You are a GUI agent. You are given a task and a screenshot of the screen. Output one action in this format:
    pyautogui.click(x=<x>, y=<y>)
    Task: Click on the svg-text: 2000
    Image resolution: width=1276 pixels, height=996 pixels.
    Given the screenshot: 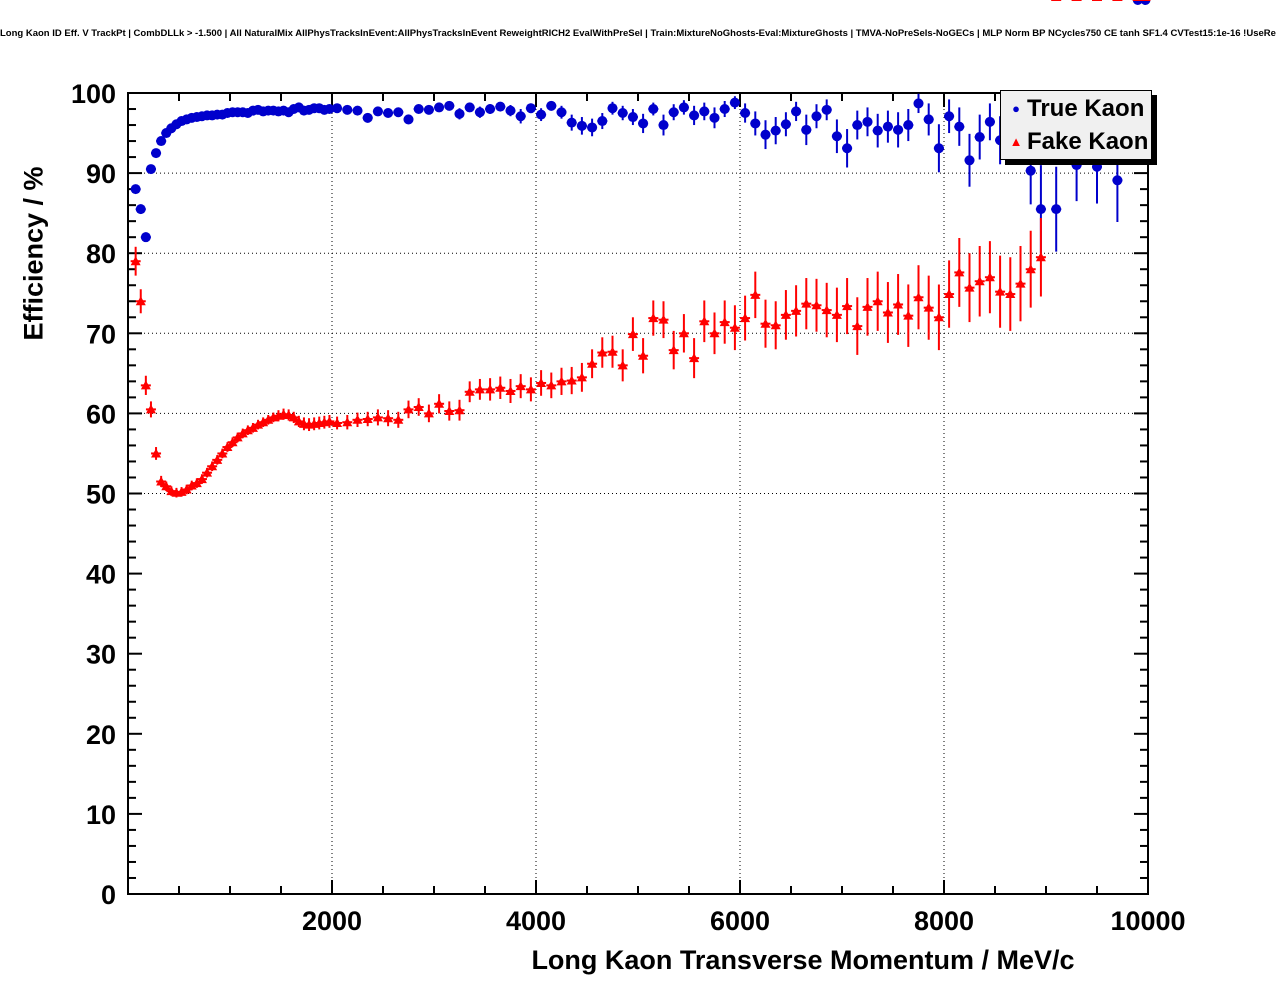 What is the action you would take?
    pyautogui.click(x=332, y=921)
    